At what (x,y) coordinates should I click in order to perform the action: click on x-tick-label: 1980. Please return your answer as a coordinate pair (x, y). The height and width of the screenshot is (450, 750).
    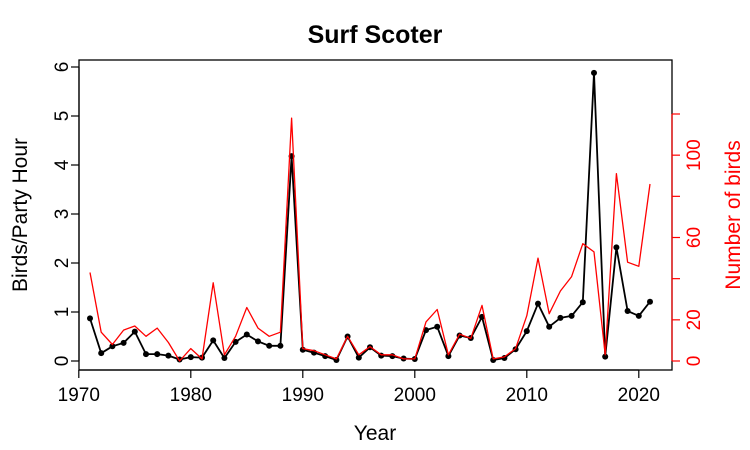
    Looking at the image, I should click on (191, 395).